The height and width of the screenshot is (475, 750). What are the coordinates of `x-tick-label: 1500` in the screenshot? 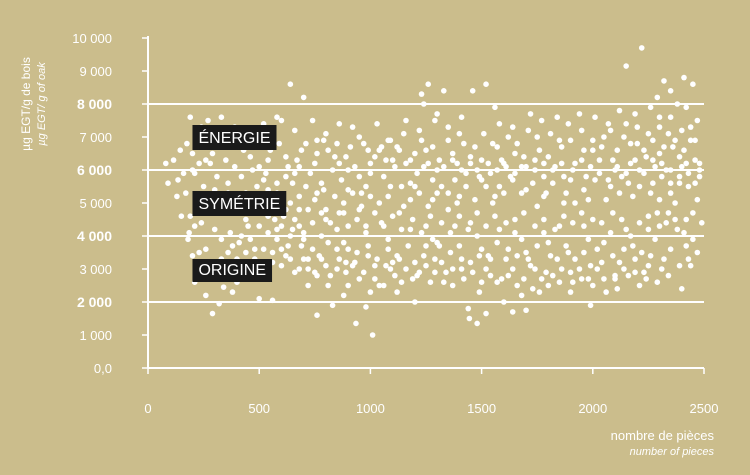 It's located at (481, 408).